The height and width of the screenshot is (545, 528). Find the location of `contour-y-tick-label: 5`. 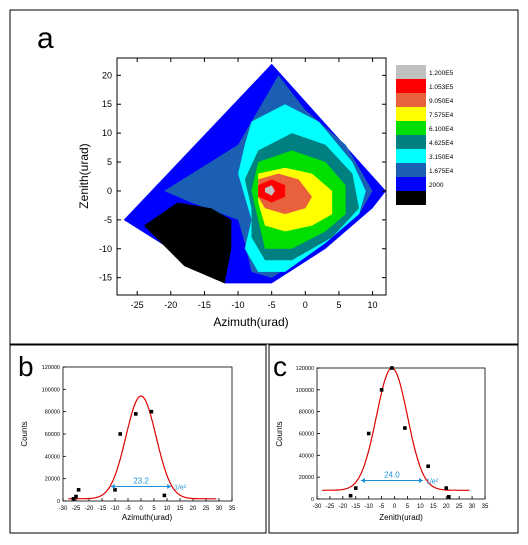

contour-y-tick-label: 5 is located at coordinates (109, 162).